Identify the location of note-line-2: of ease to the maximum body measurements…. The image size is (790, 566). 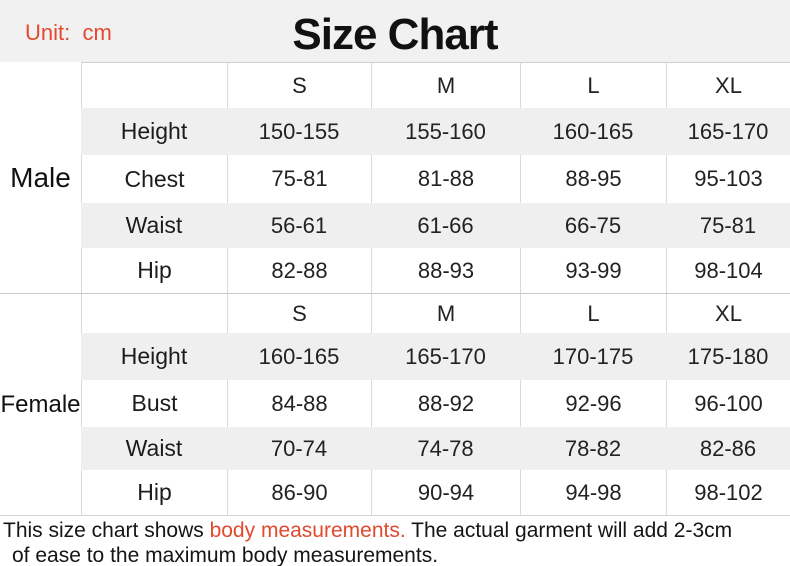
(225, 555).